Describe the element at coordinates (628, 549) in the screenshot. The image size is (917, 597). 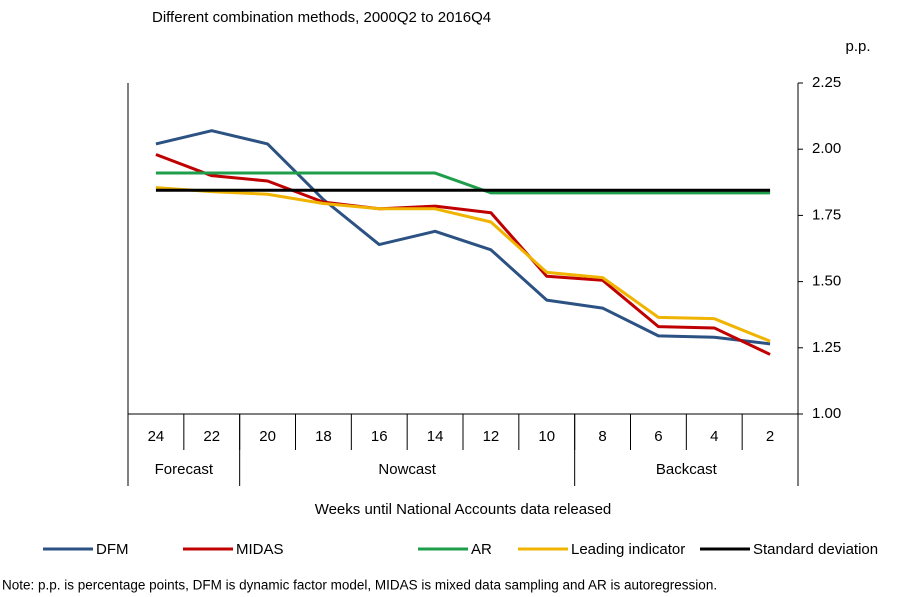
I see `legend-label: Leading indicator` at that location.